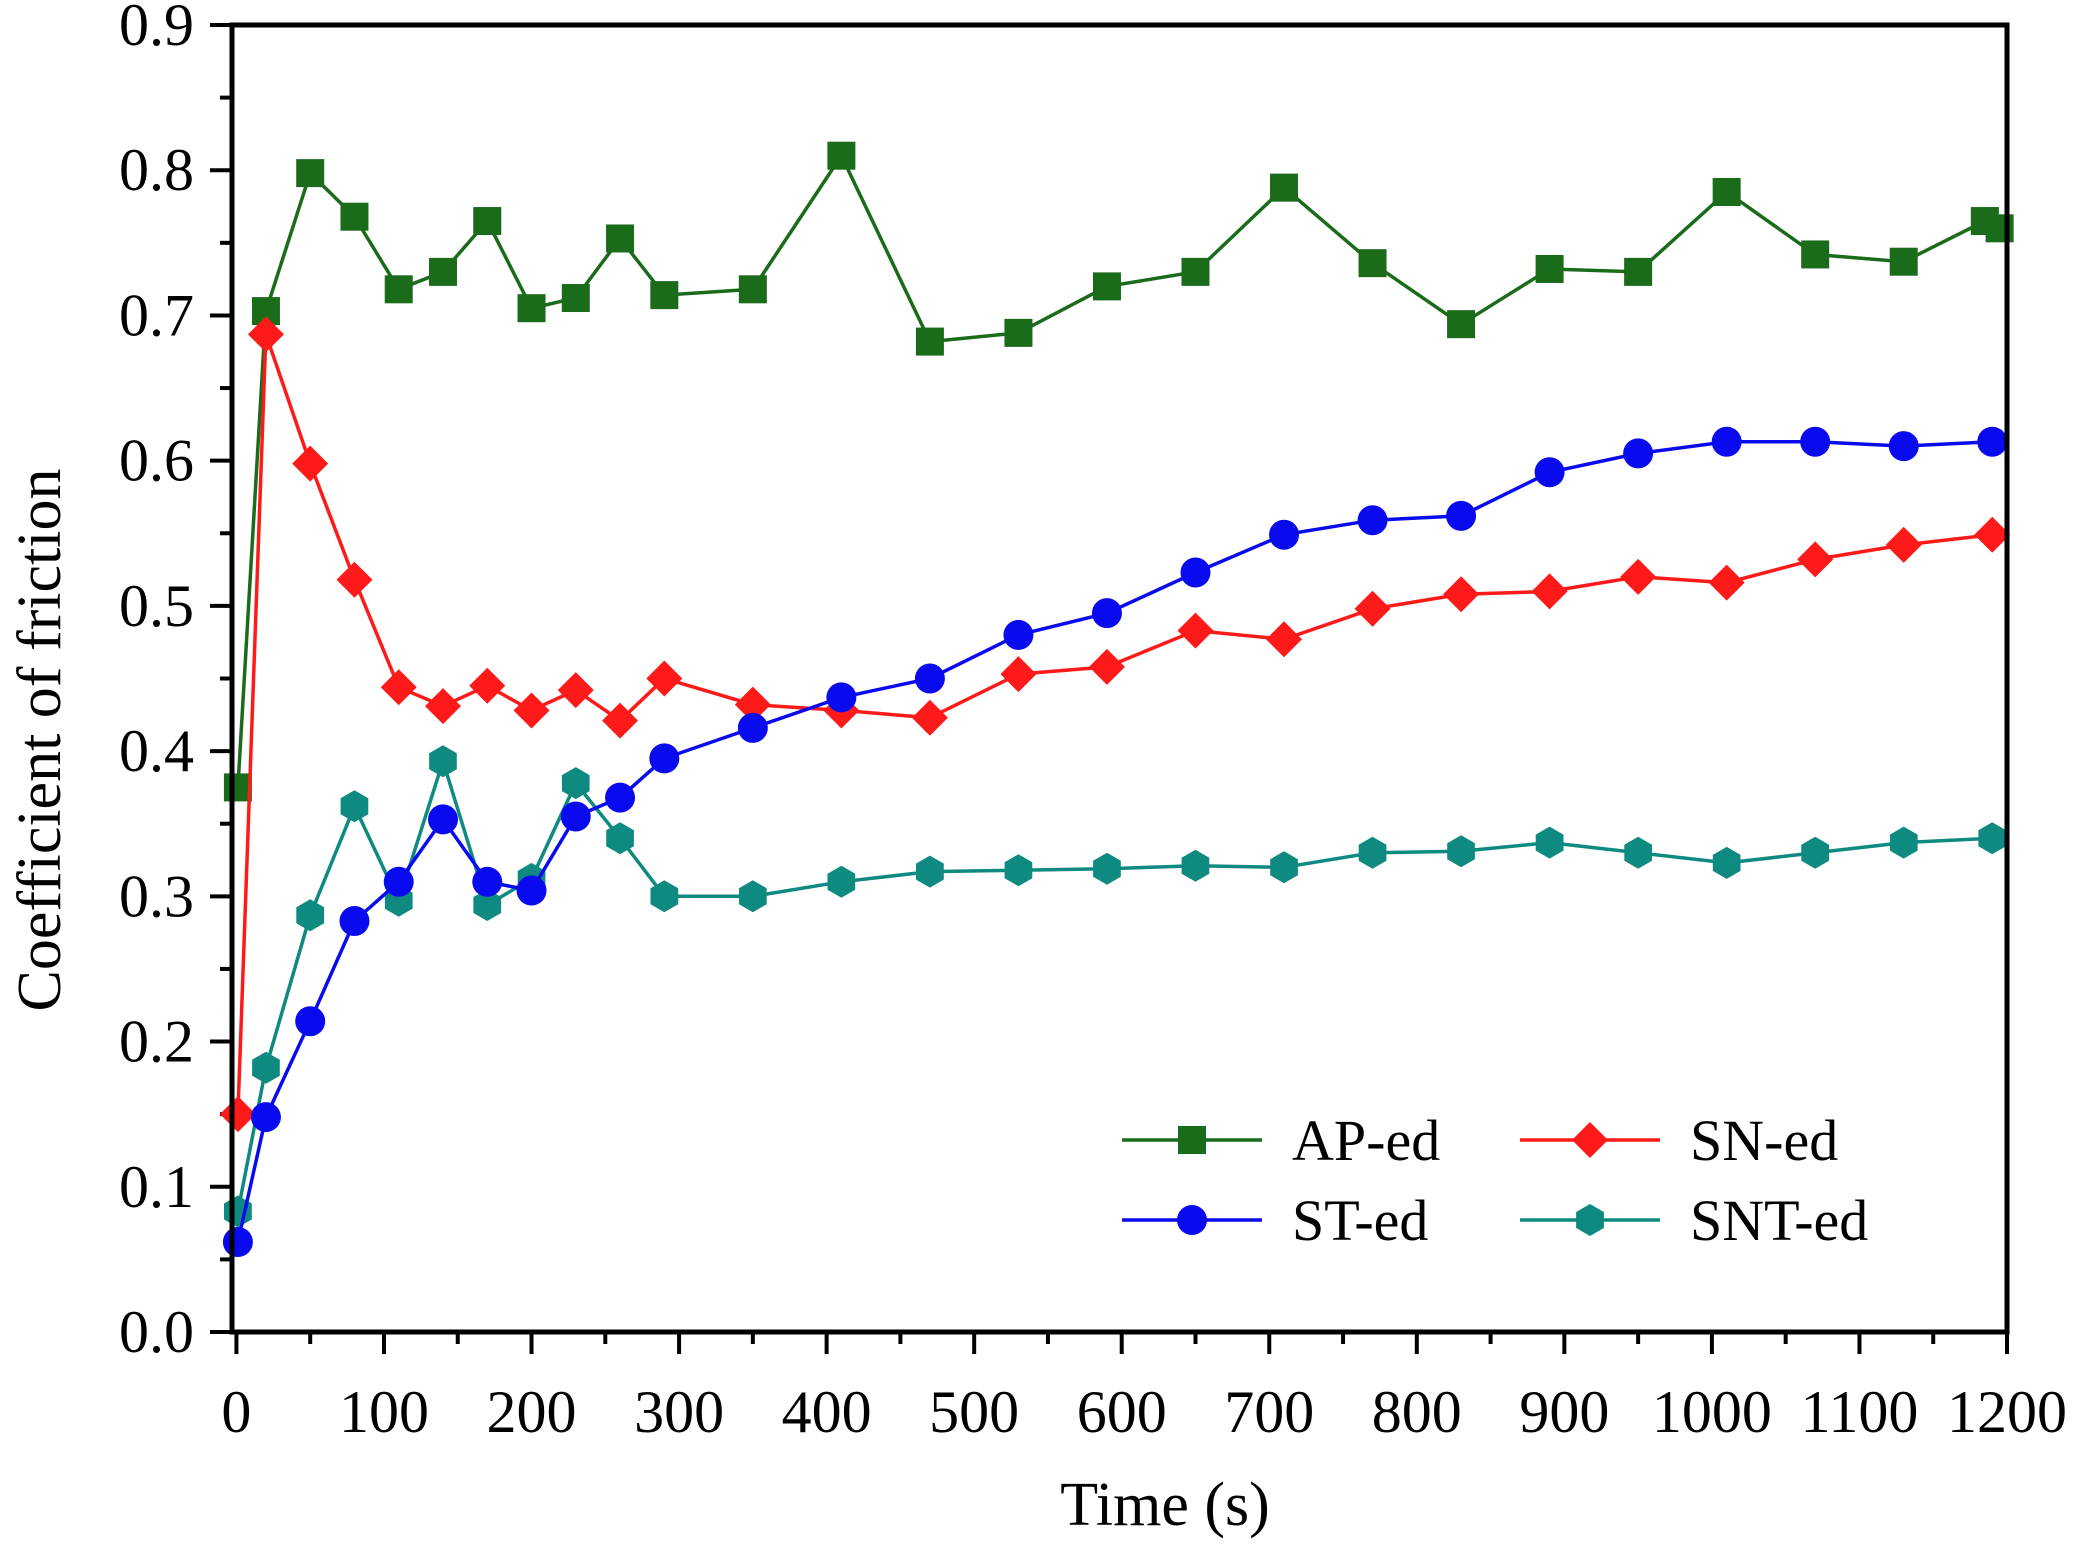  I want to click on legend-label: ST-ed, so click(1360, 1220).